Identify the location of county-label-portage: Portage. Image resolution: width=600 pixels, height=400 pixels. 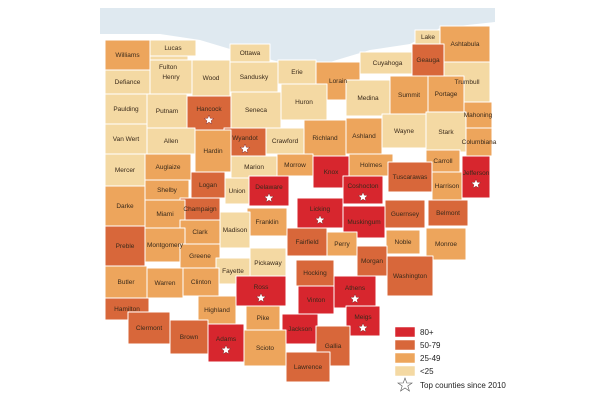
(446, 94).